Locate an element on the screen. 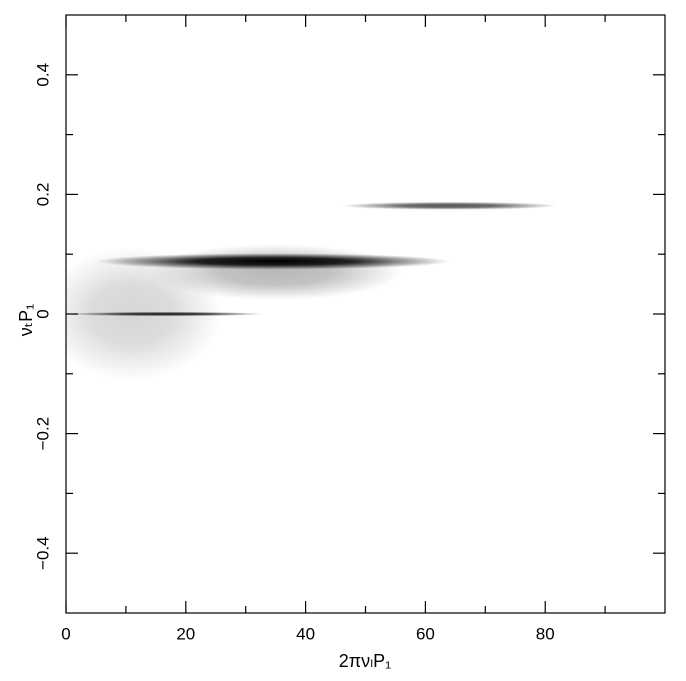 Image resolution: width=686 pixels, height=681 pixels. x-tick-label: 80 is located at coordinates (545, 633).